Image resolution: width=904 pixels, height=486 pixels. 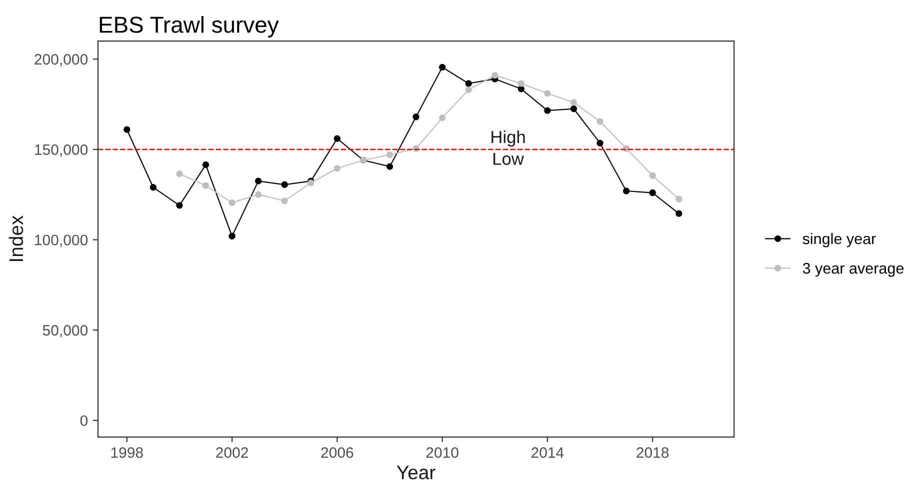 What do you see at coordinates (232, 452) in the screenshot?
I see `x-tick-label: 2002` at bounding box center [232, 452].